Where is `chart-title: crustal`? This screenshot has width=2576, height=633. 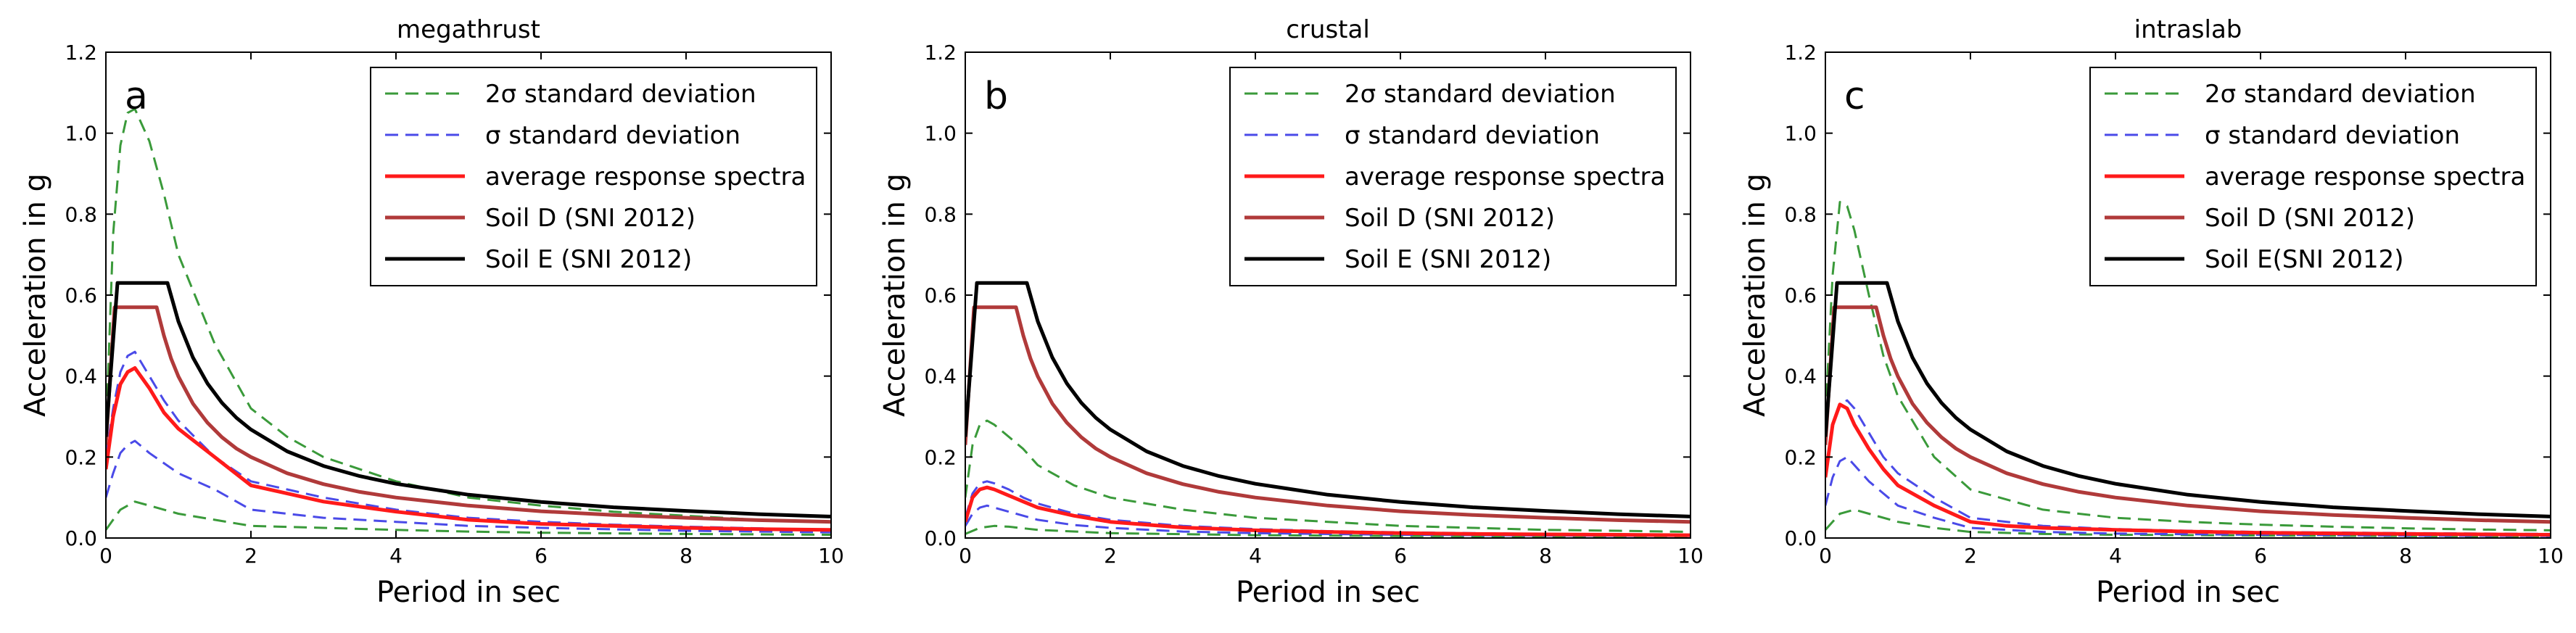
chart-title: crustal is located at coordinates (1328, 29).